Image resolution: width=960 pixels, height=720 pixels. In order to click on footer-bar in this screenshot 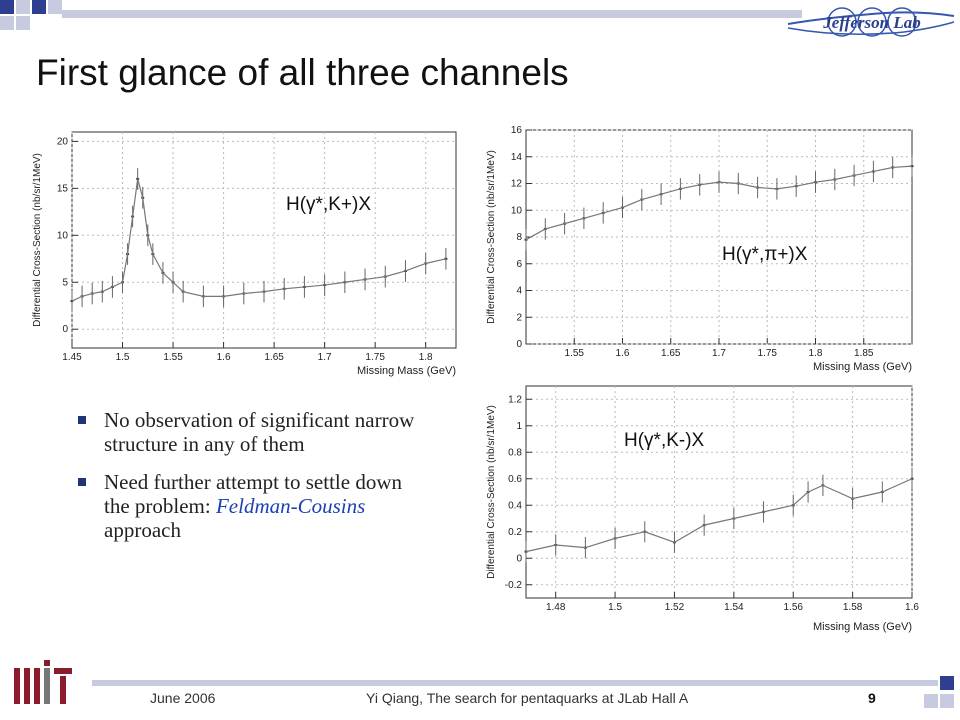, I will do `click(484, 684)`.